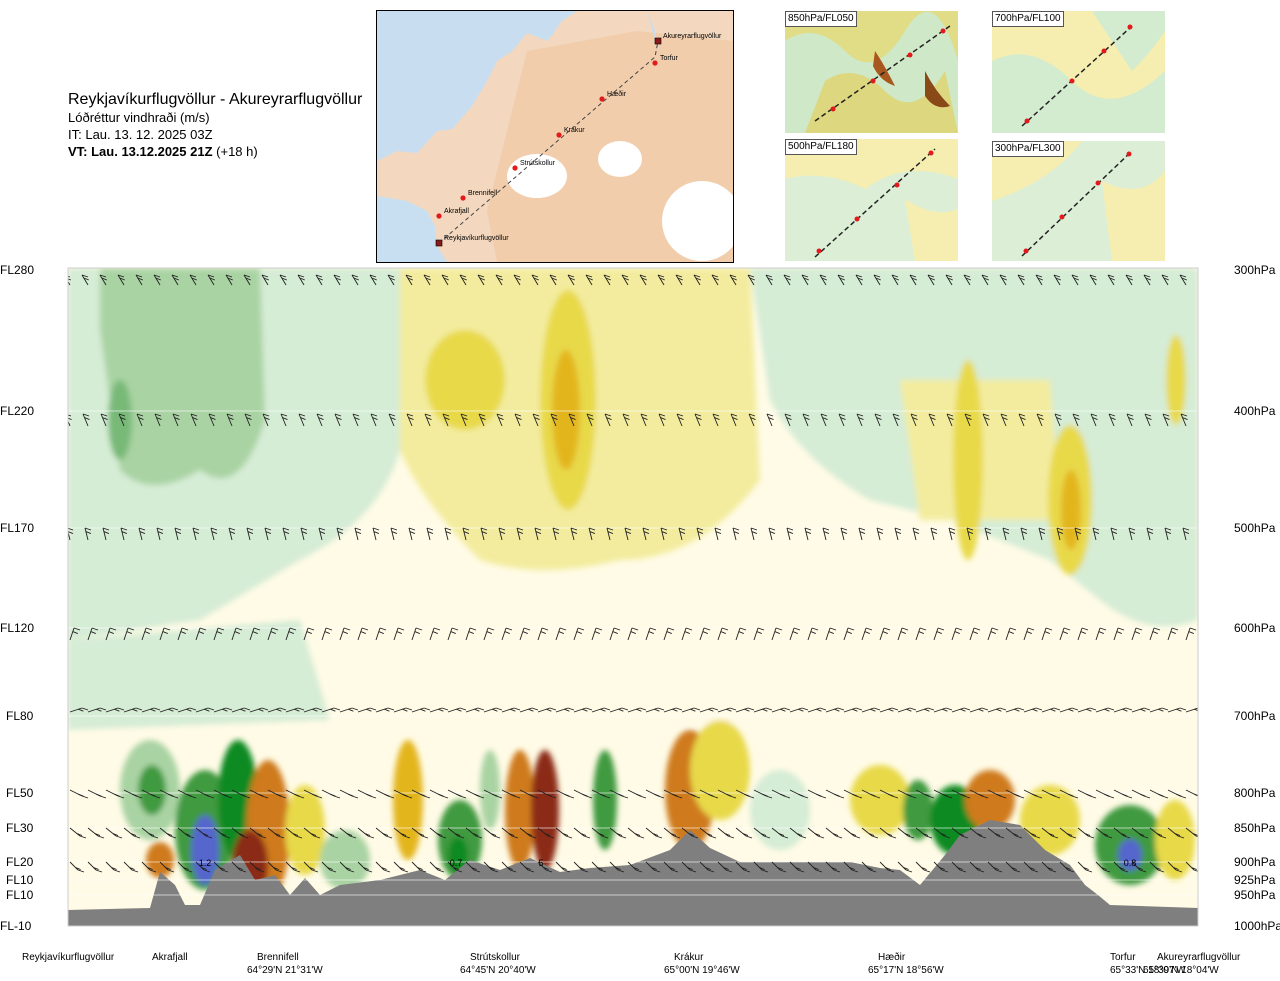 The height and width of the screenshot is (981, 1280). I want to click on pressure-tick: 1000hPa, so click(1257, 926).